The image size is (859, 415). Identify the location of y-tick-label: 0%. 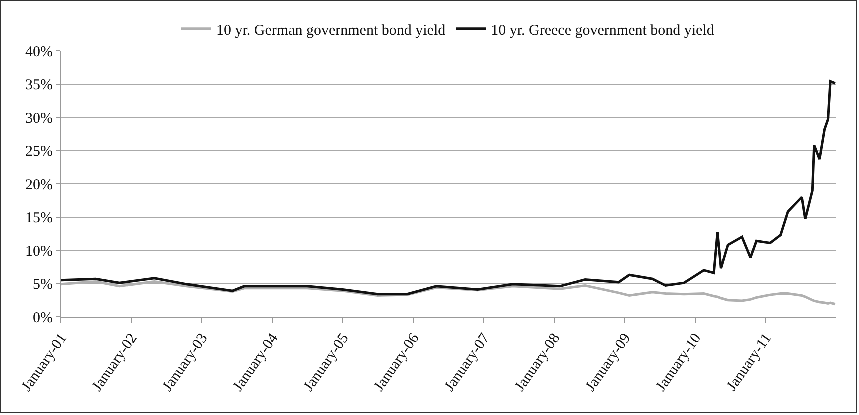
(43, 318).